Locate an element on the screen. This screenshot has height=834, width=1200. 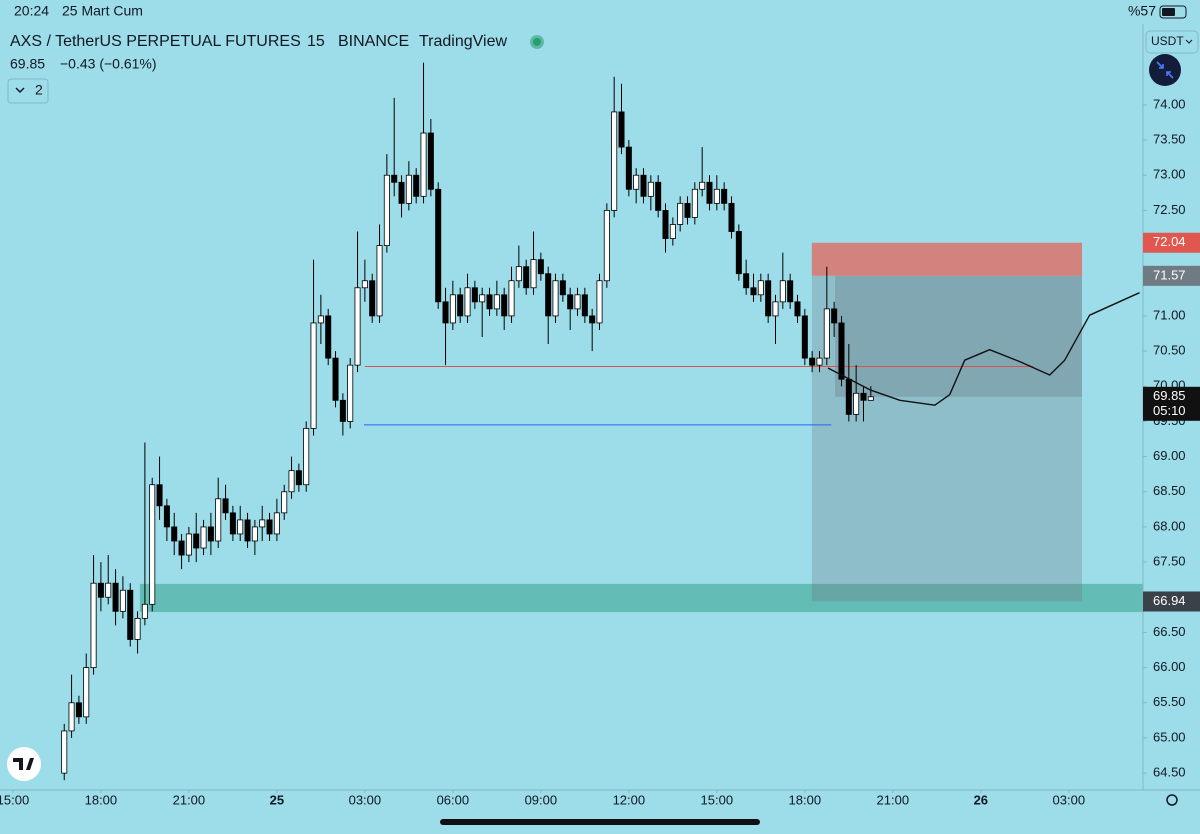
auto-scale-button is located at coordinates (1165, 70).